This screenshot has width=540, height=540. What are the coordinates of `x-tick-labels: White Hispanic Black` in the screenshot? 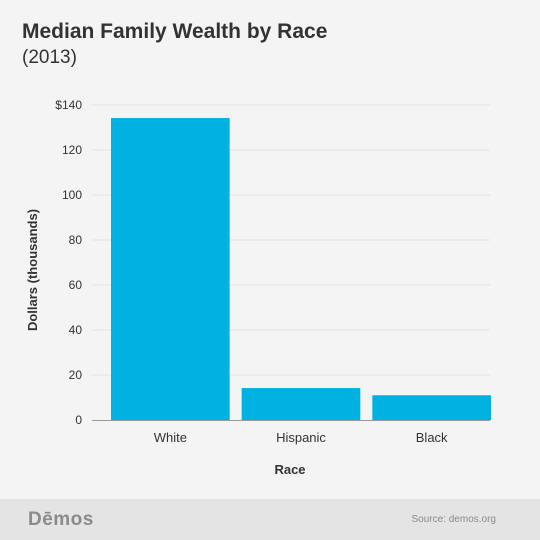 It's located at (301, 437).